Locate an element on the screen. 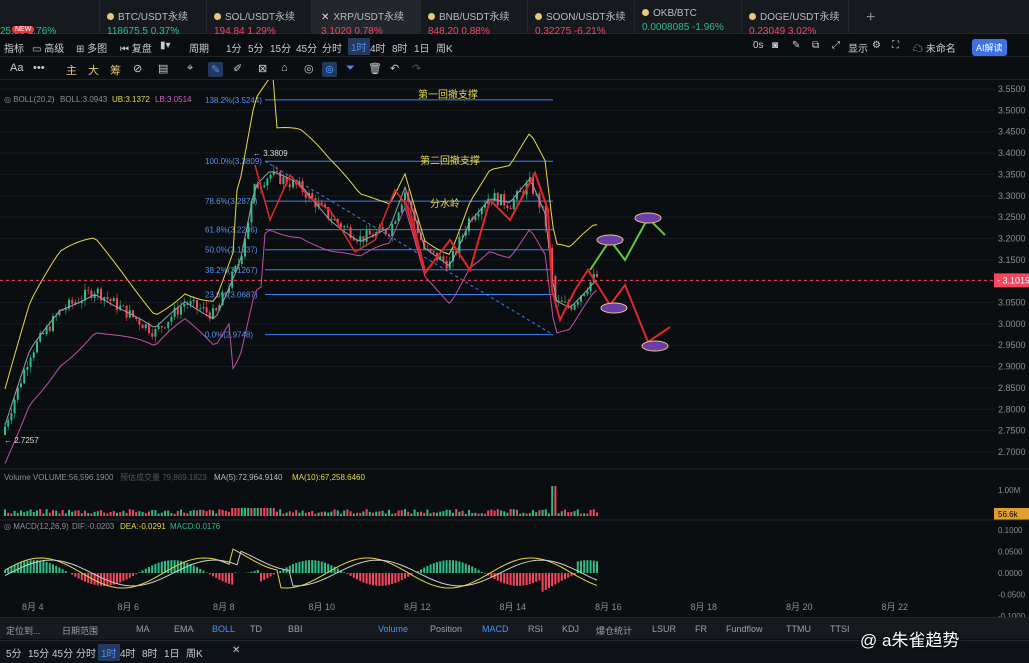  tab-eth: ETH/USDT永续25.09 1.76%NEW is located at coordinates (50, 18).